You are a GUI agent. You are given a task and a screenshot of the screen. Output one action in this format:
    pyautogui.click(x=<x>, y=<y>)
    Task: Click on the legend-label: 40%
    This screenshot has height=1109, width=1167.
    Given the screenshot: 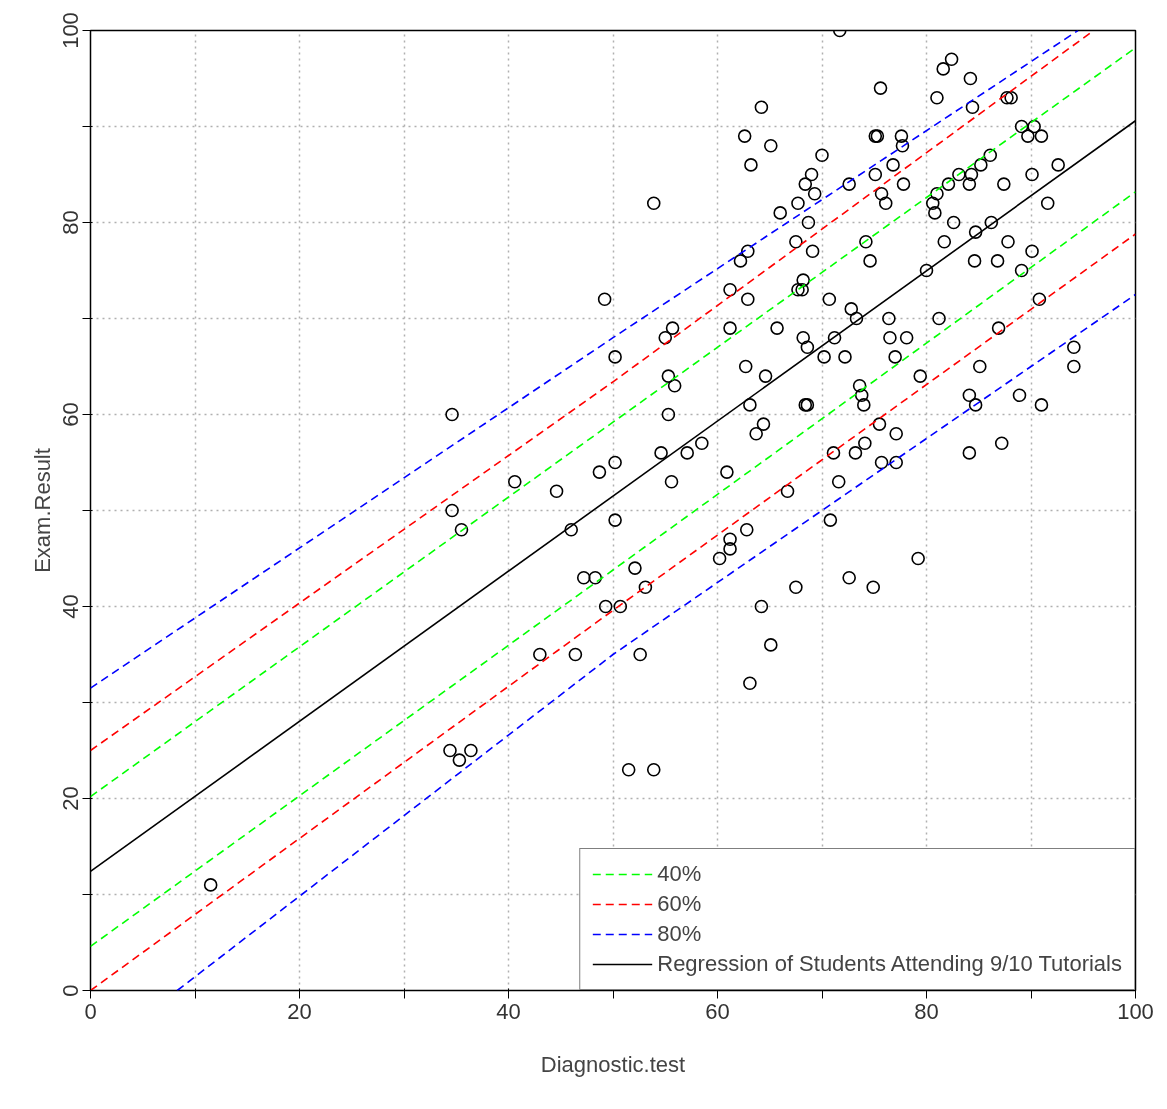 What is the action you would take?
    pyautogui.click(x=679, y=874)
    